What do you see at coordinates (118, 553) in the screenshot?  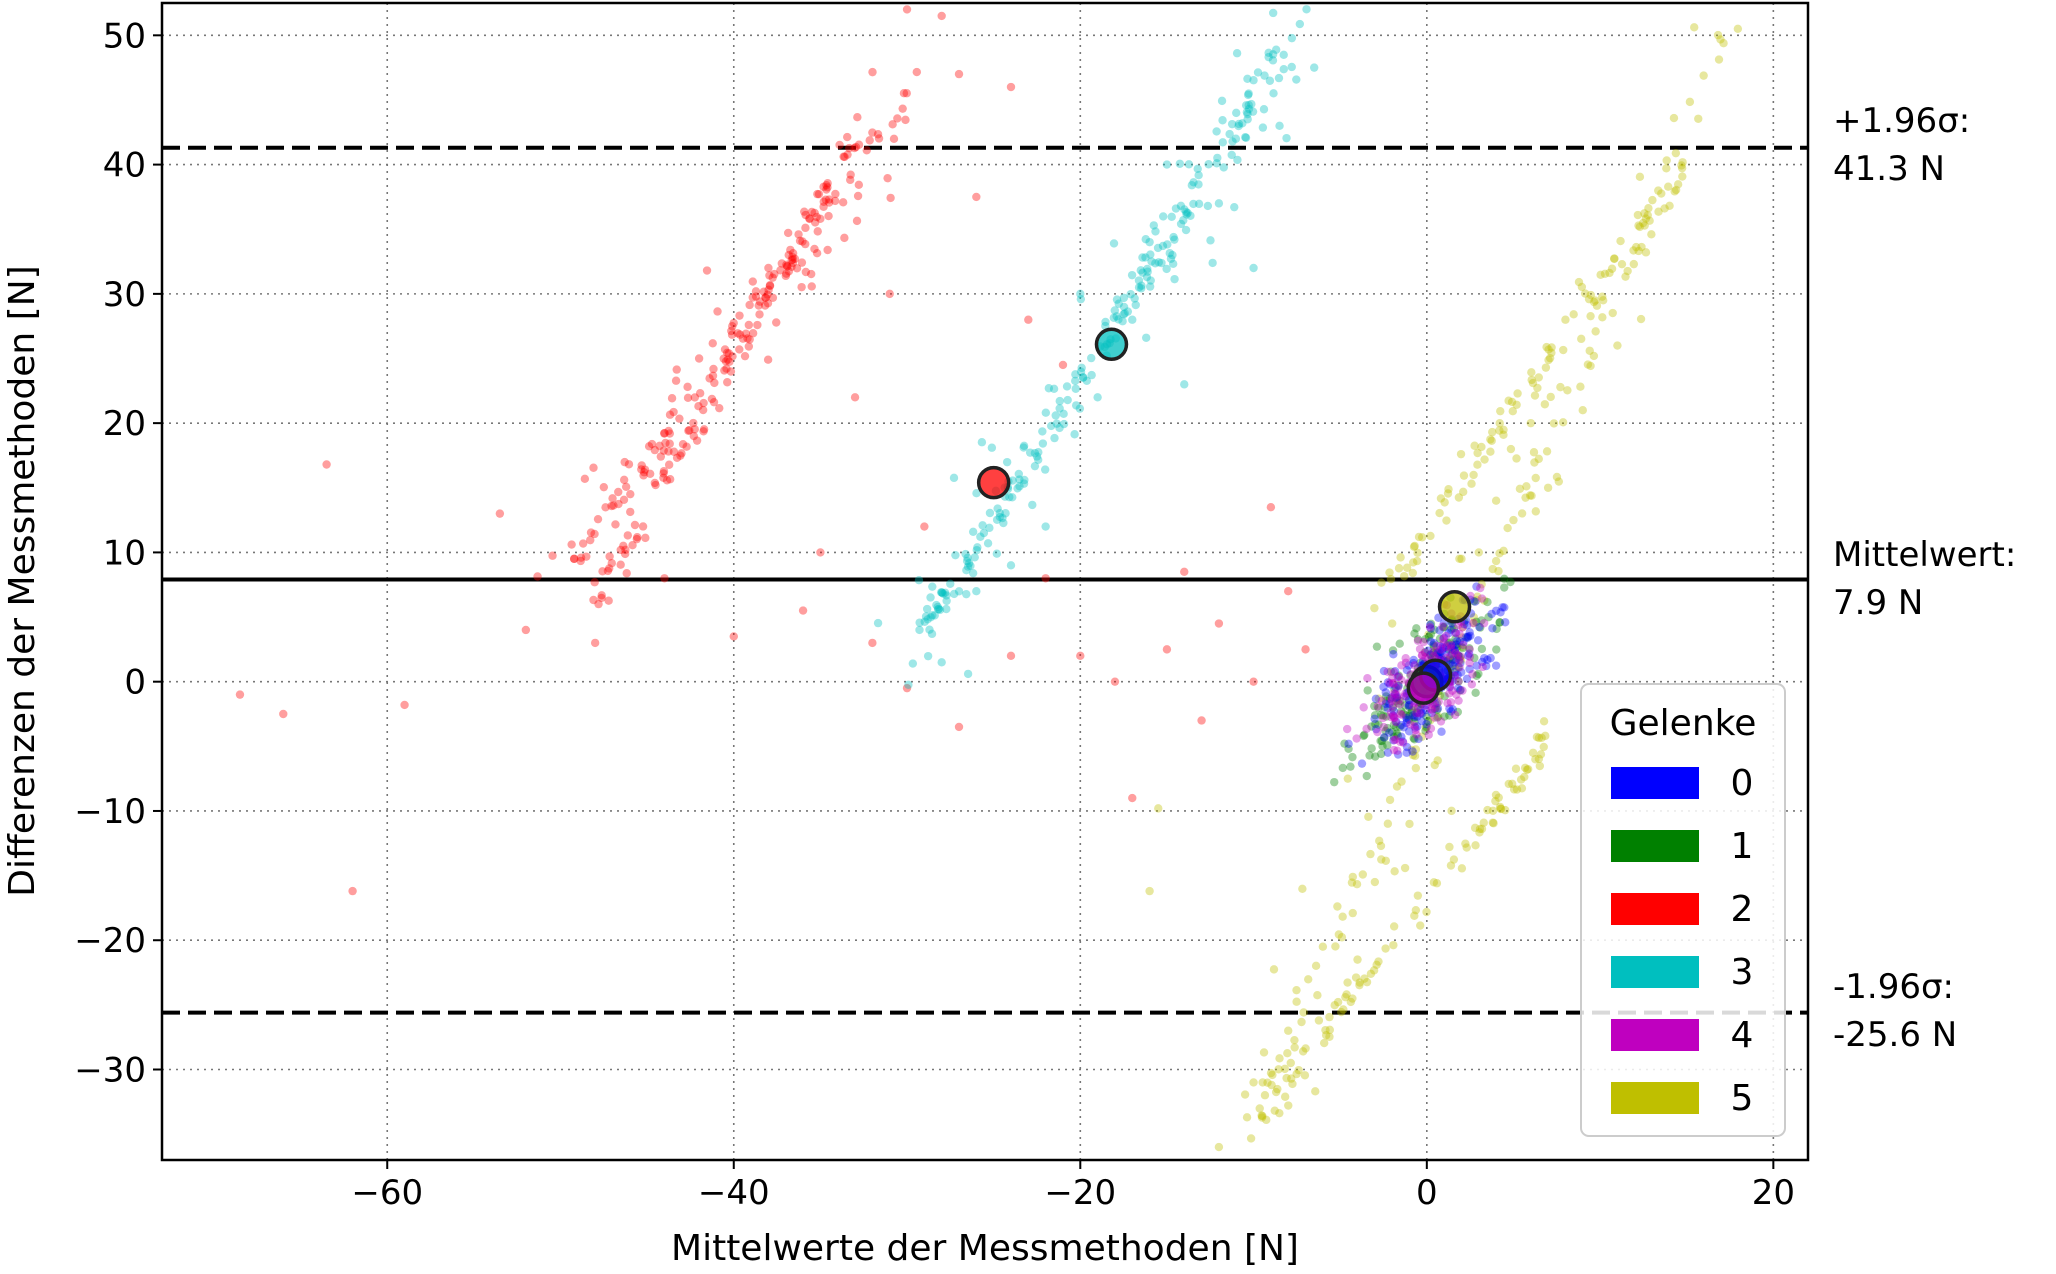 I see `y-axis-ticks: −30 −20 −10 0 10 20 30 40 50` at bounding box center [118, 553].